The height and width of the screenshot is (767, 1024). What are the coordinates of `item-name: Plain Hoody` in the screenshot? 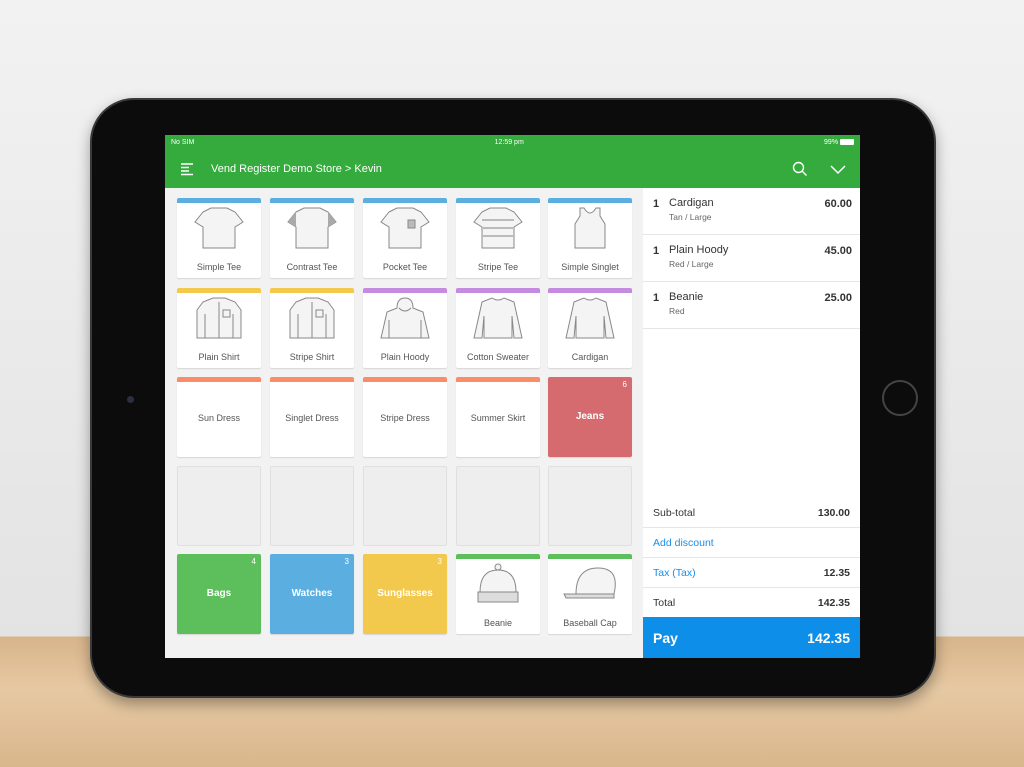 It's located at (699, 250).